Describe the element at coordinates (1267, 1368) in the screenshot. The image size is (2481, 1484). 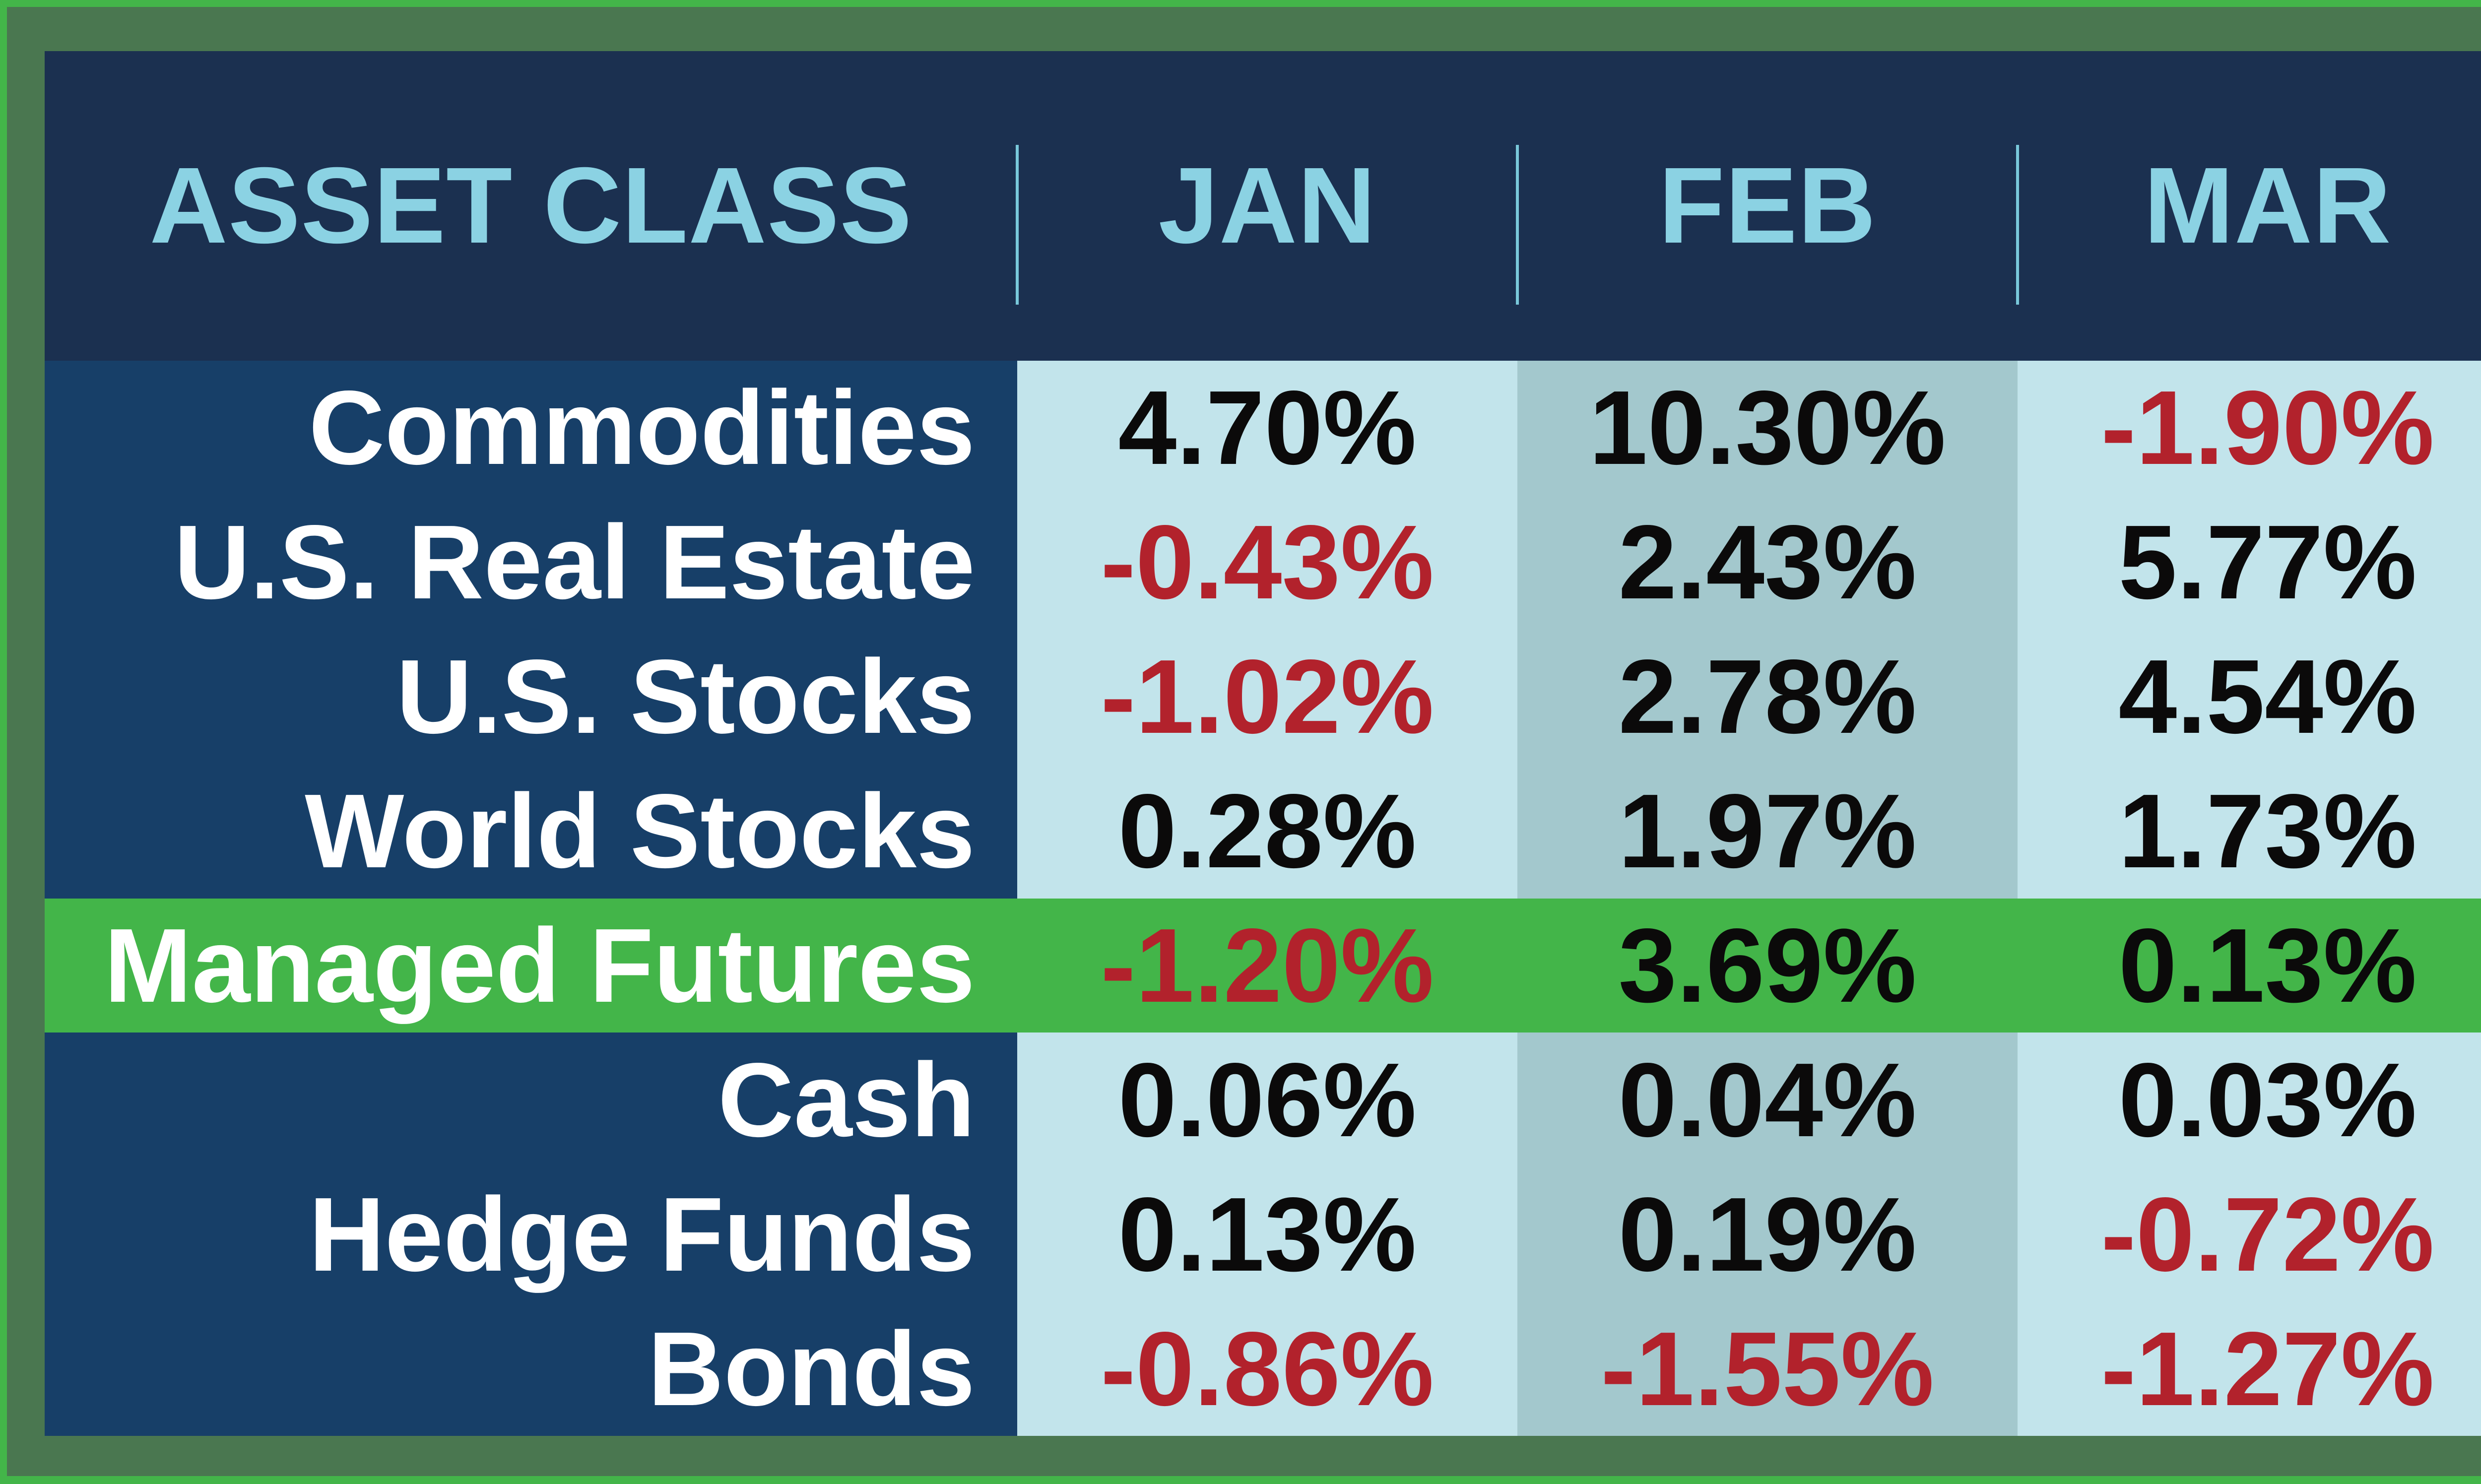
I see `value-cell-jan: -0.86%` at that location.